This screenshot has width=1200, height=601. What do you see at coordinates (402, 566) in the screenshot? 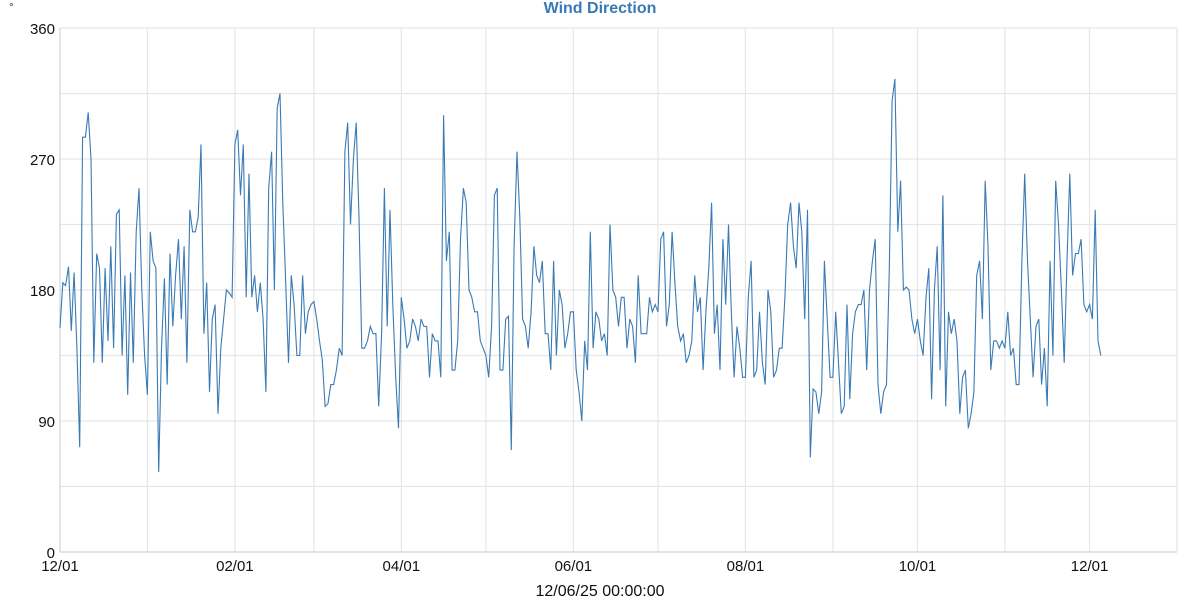
I see `x-tick-label: 04/01` at bounding box center [402, 566].